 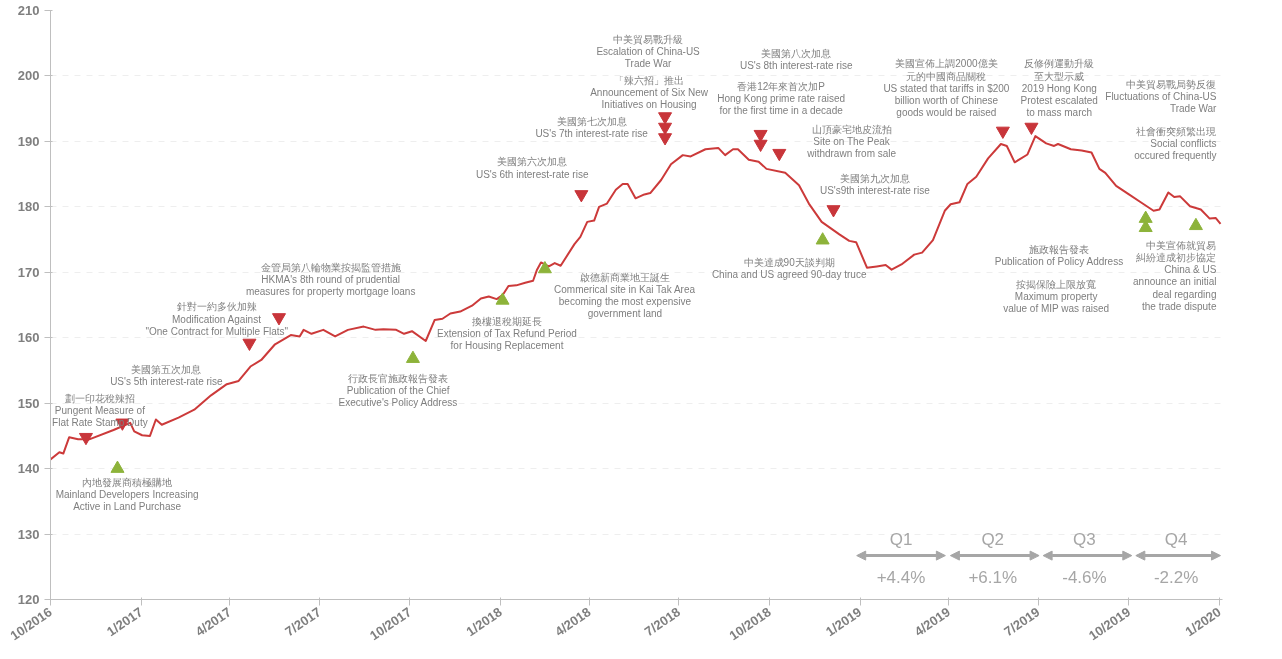 What do you see at coordinates (1059, 256) in the screenshot?
I see `annotation: 施政報告發表 Publication of Policy Address` at bounding box center [1059, 256].